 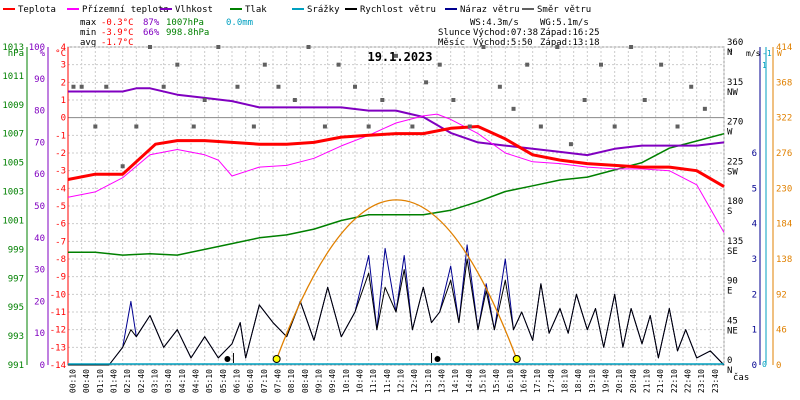 What do you see at coordinates (606, 381) in the screenshot?
I see `x-tick: 19:40` at bounding box center [606, 381].